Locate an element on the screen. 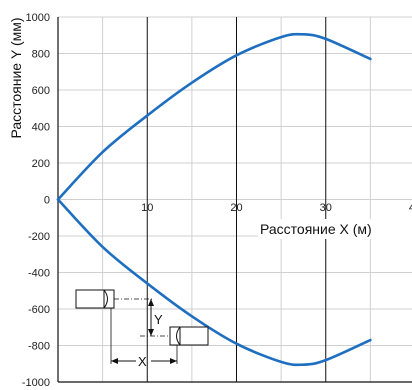 This screenshot has width=412, height=390. x-arrow-left is located at coordinates (114, 361).